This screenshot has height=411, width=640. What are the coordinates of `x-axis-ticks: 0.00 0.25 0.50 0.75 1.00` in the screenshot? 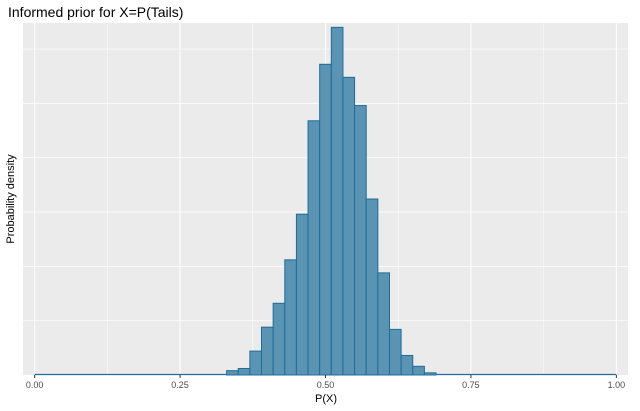 It's located at (325, 382).